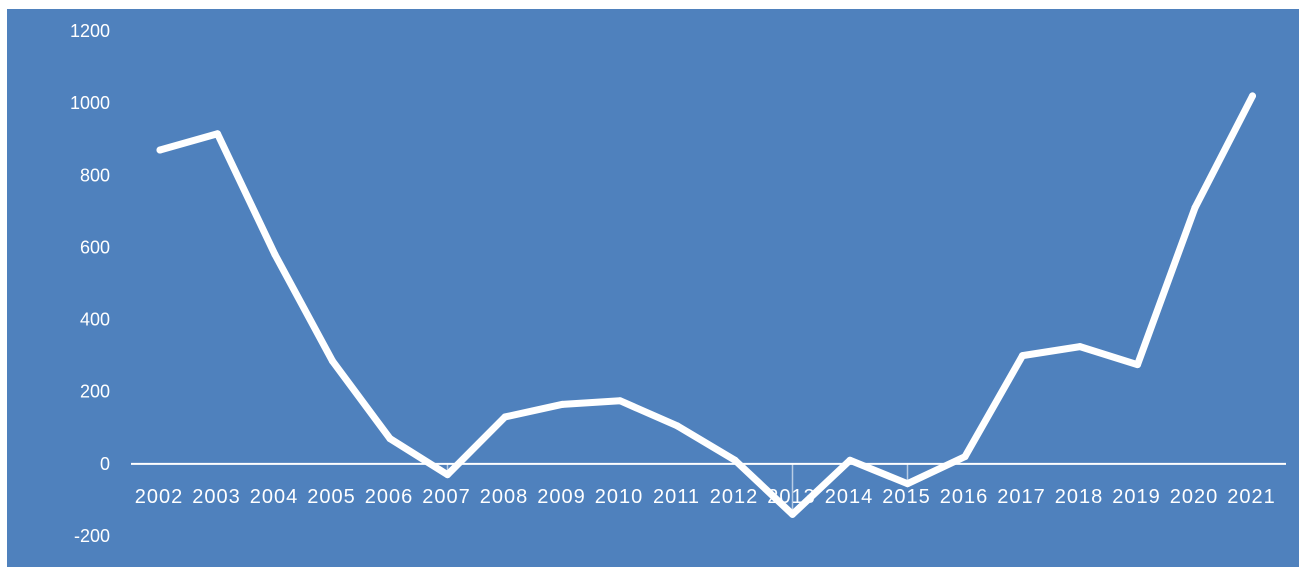 The width and height of the screenshot is (1303, 572). What do you see at coordinates (964, 497) in the screenshot?
I see `x-tick-label: 2016` at bounding box center [964, 497].